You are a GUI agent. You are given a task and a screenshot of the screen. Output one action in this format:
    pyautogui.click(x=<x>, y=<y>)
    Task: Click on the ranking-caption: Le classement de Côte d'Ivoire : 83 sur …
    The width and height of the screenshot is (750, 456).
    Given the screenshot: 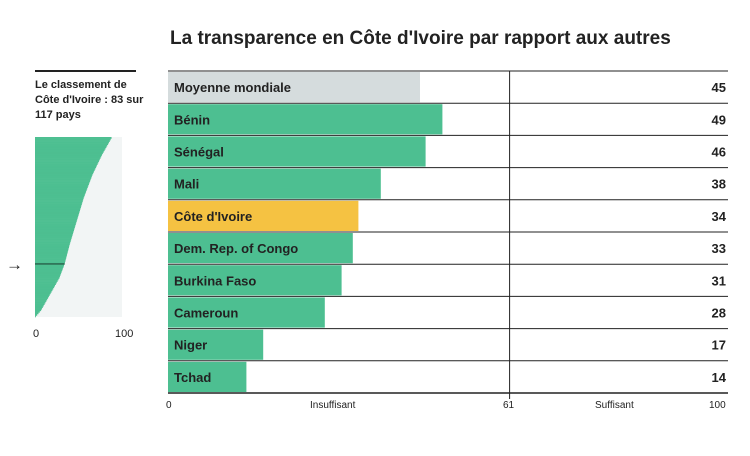 What is the action you would take?
    pyautogui.click(x=89, y=100)
    